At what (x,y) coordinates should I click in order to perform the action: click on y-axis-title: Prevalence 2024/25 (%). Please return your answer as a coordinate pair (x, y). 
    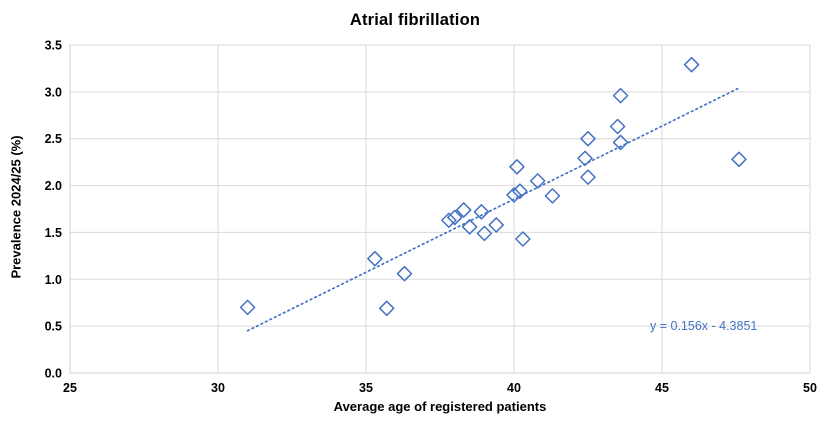
    Looking at the image, I should click on (16, 207).